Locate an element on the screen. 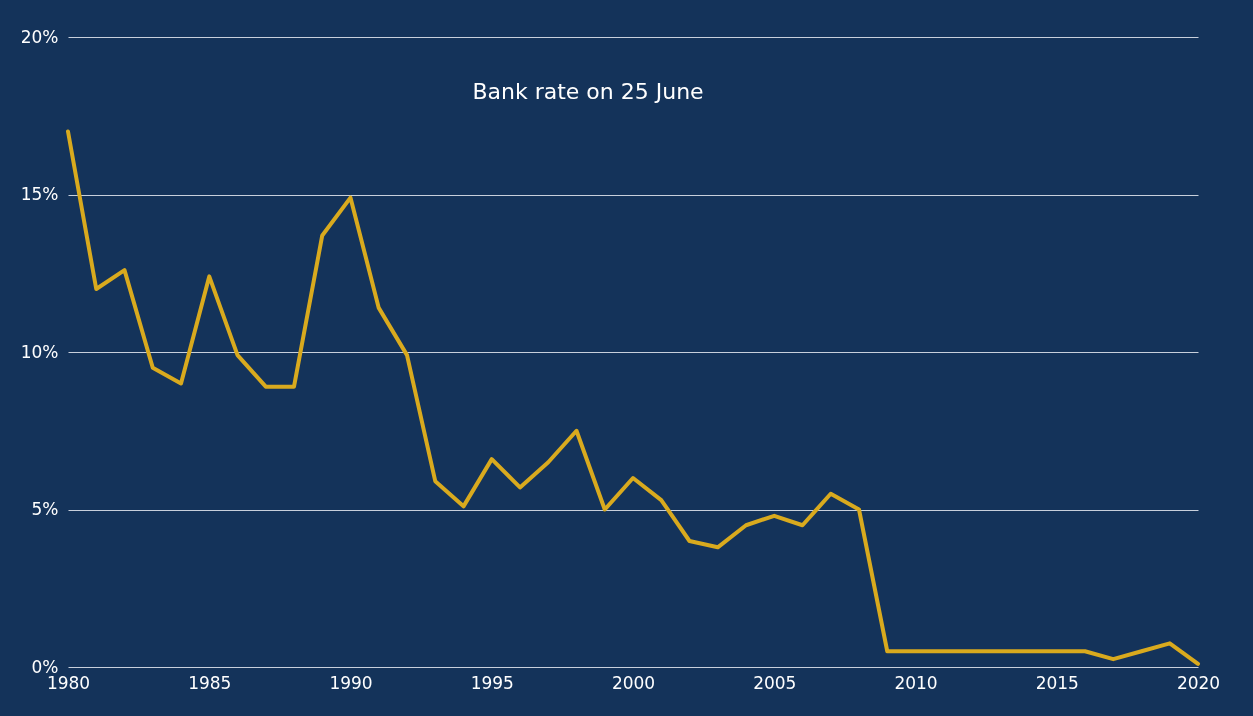 The width and height of the screenshot is (1253, 716). x-tick-label: 2005 is located at coordinates (775, 682).